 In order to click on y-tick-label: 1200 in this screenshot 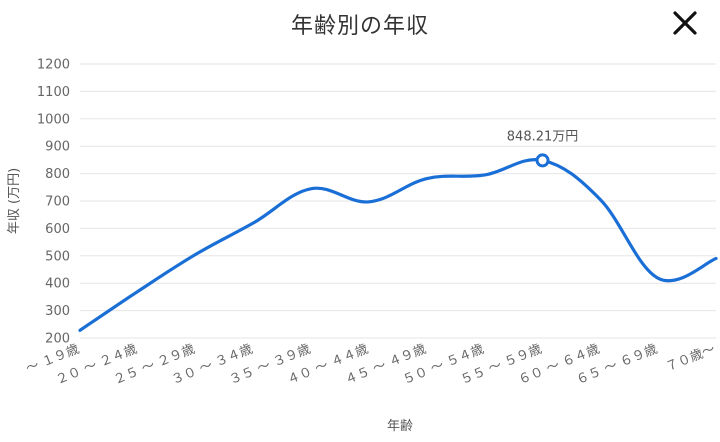, I will do `click(53, 65)`.